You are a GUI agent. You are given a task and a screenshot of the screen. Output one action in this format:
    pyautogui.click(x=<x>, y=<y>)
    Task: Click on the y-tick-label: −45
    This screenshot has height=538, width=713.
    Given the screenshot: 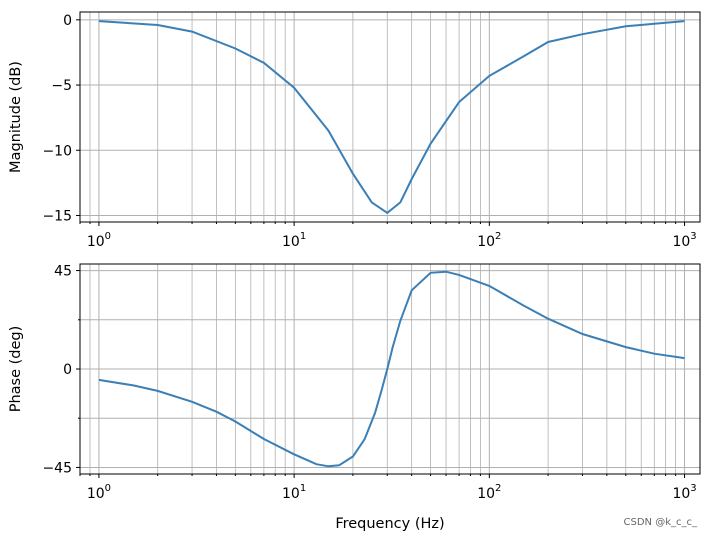 What is the action you would take?
    pyautogui.click(x=57, y=468)
    